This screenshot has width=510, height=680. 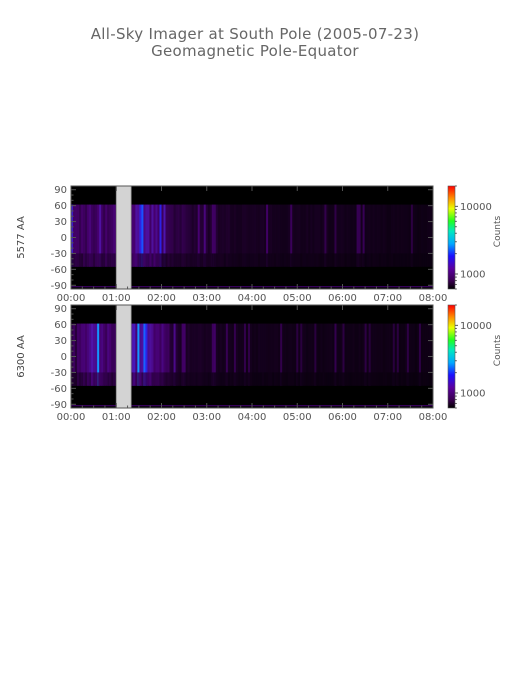 I want to click on x-tick-label: 05:00, so click(x=297, y=417).